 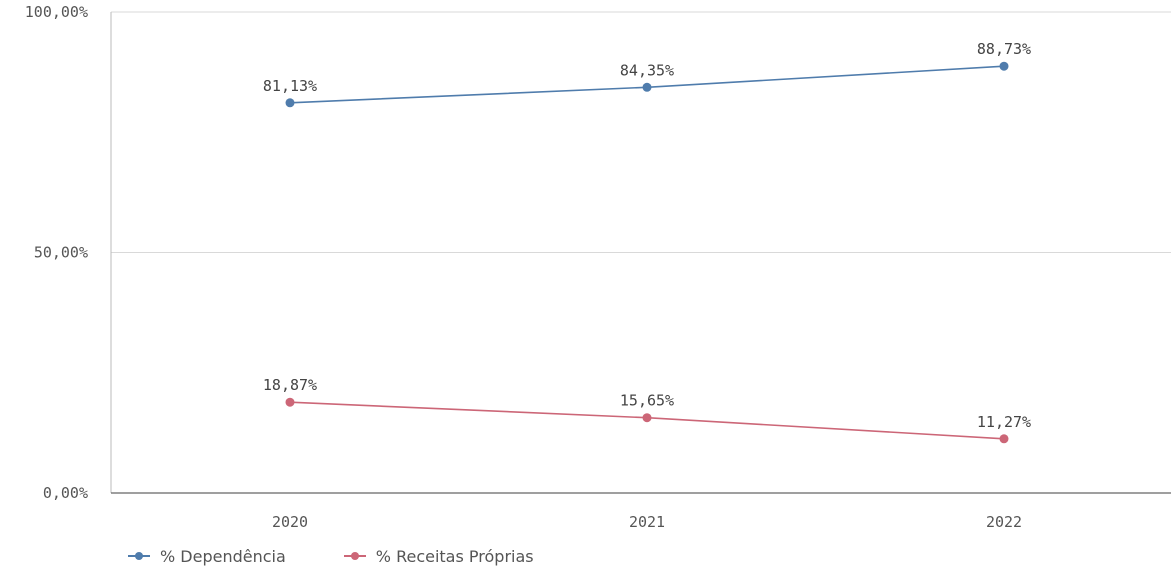 I want to click on data-label-1-1: 15,65%, so click(x=647, y=401).